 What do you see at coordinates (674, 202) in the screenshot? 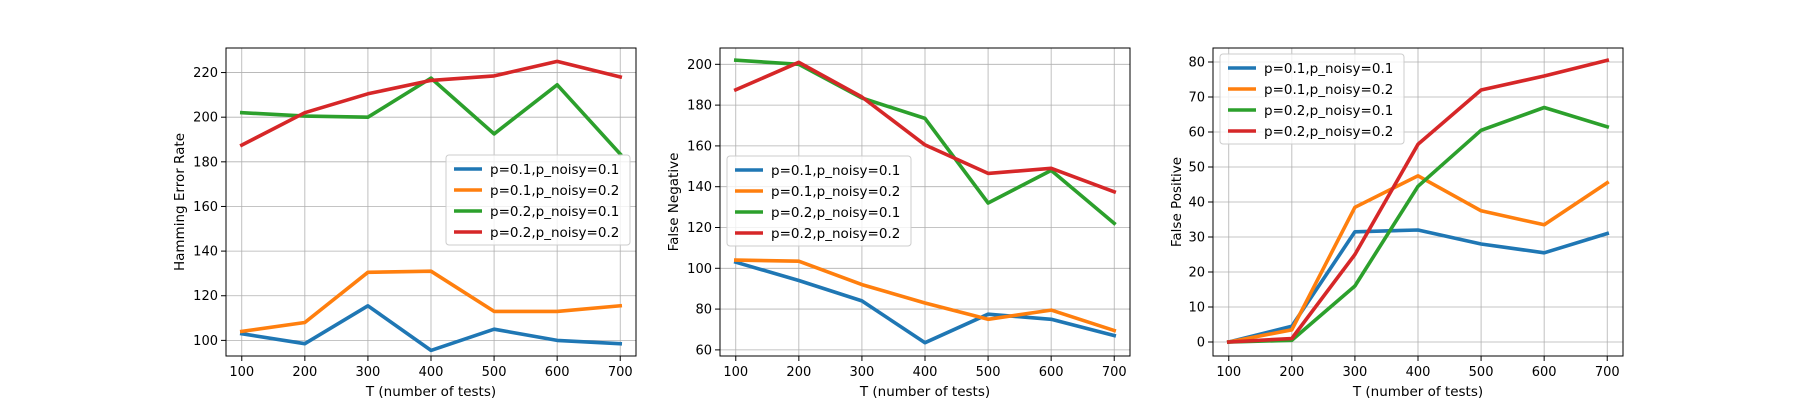
I see `y-axis-label: False Negative` at bounding box center [674, 202].